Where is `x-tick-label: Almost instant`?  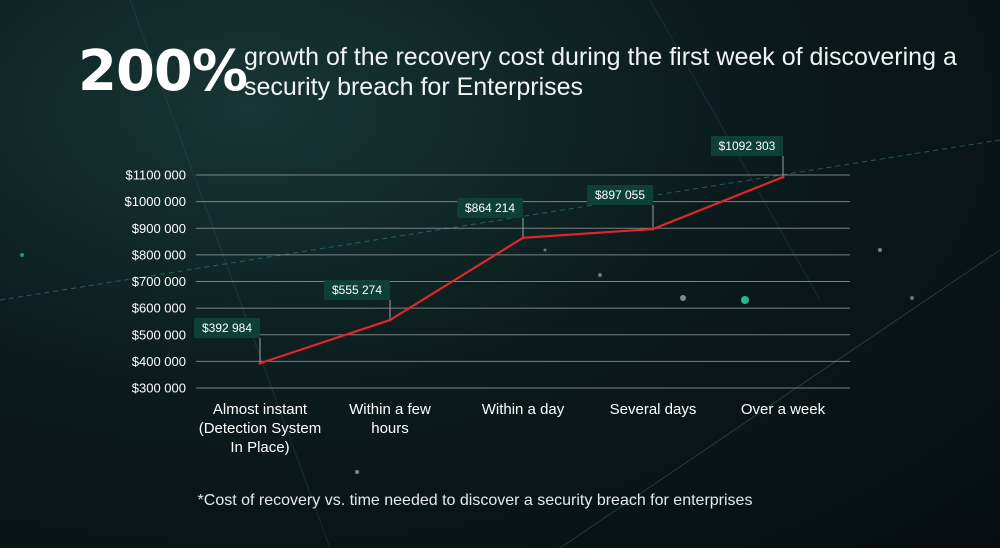 x-tick-label: Almost instant is located at coordinates (260, 409).